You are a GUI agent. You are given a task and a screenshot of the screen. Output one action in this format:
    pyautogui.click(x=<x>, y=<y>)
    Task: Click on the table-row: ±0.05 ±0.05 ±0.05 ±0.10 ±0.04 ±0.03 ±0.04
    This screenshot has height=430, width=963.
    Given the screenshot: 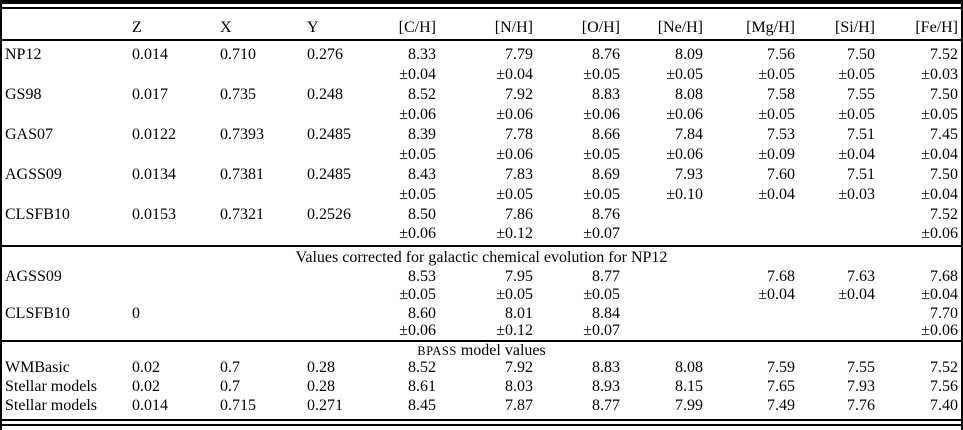 What is the action you would take?
    pyautogui.click(x=481, y=196)
    